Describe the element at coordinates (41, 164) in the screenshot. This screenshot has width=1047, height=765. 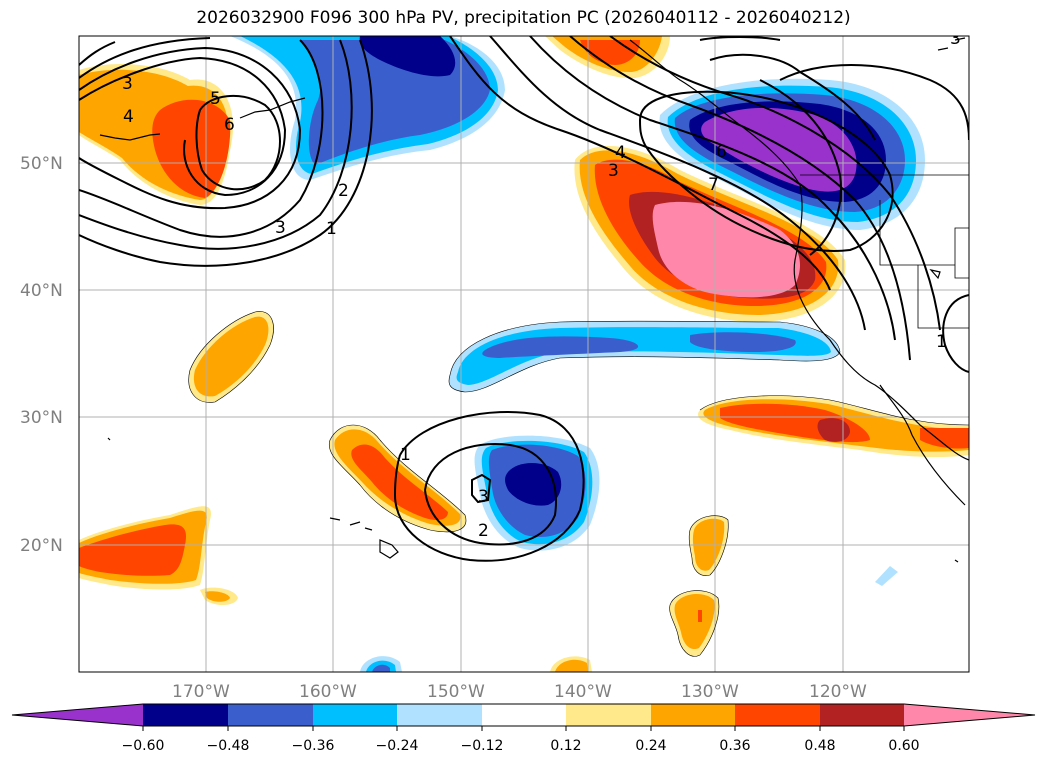
I see `lat-label: 50°N` at that location.